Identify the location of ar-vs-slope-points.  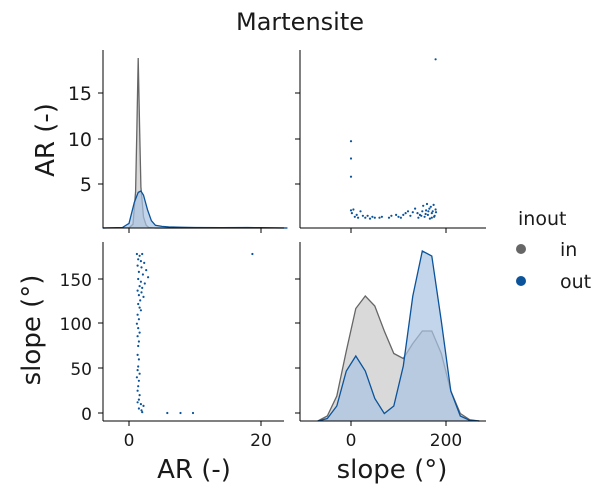
(194, 333).